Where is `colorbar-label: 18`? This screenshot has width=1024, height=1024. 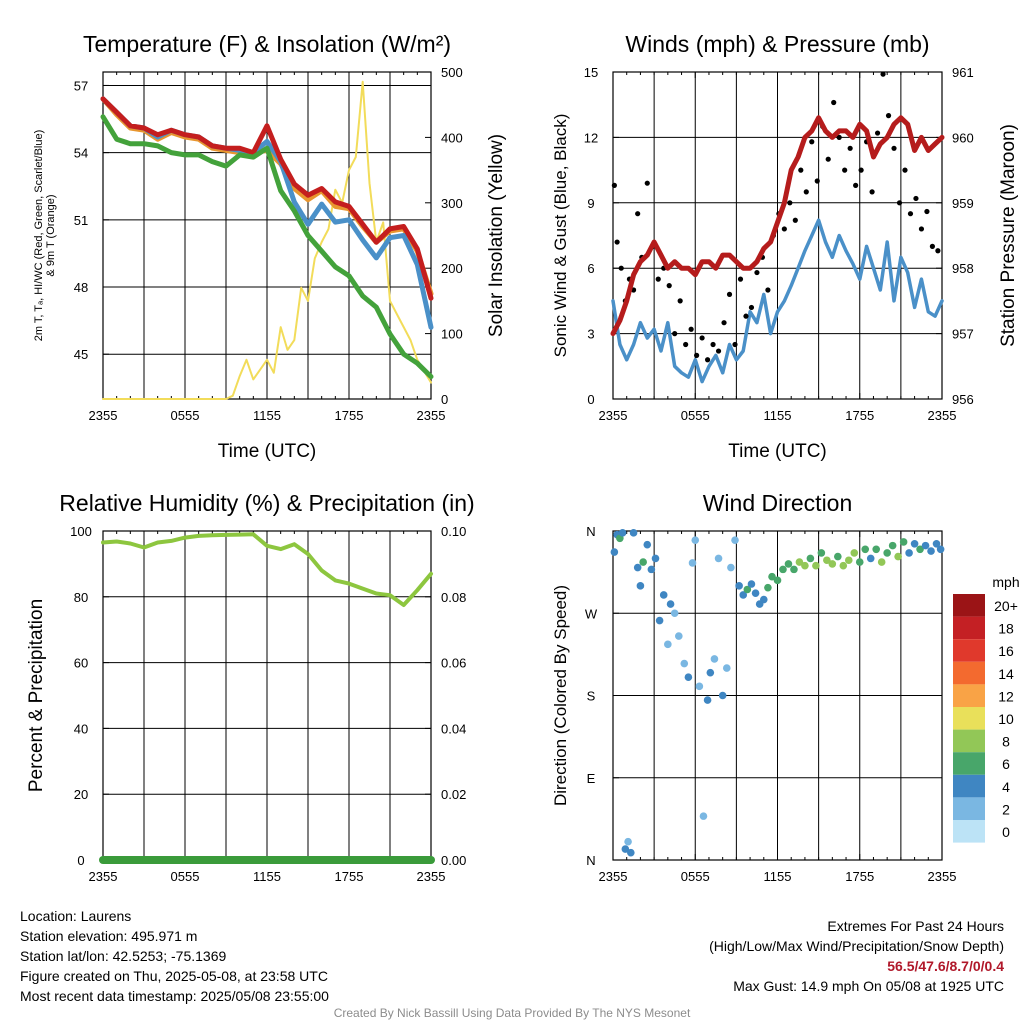 colorbar-label: 18 is located at coordinates (1006, 629).